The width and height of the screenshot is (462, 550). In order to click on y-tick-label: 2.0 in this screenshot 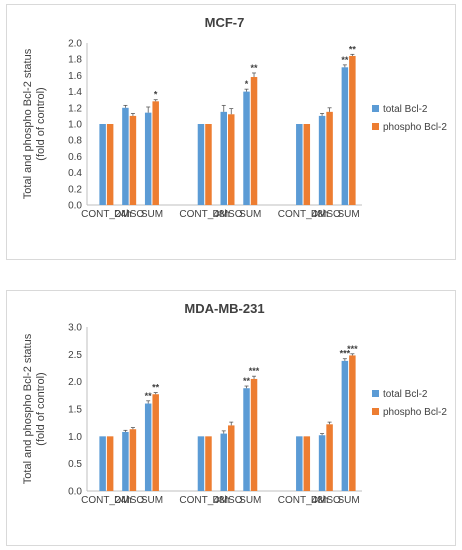, I will do `click(75, 382)`.